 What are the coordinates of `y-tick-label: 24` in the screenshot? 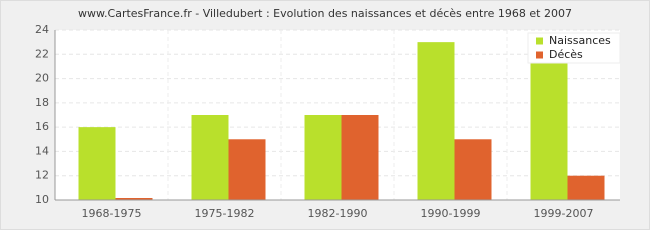 It's located at (42, 29).